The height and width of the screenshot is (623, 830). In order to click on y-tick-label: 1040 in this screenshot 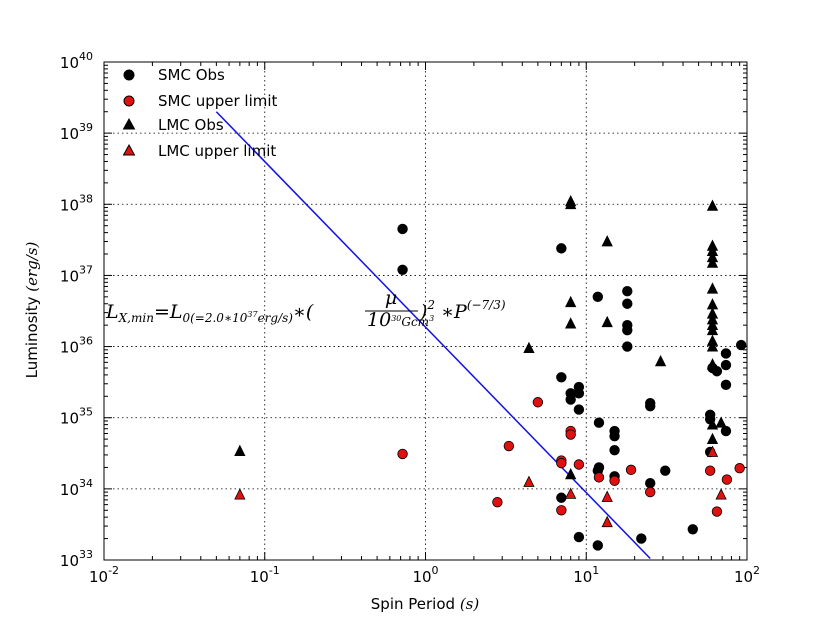, I will do `click(76, 61)`.